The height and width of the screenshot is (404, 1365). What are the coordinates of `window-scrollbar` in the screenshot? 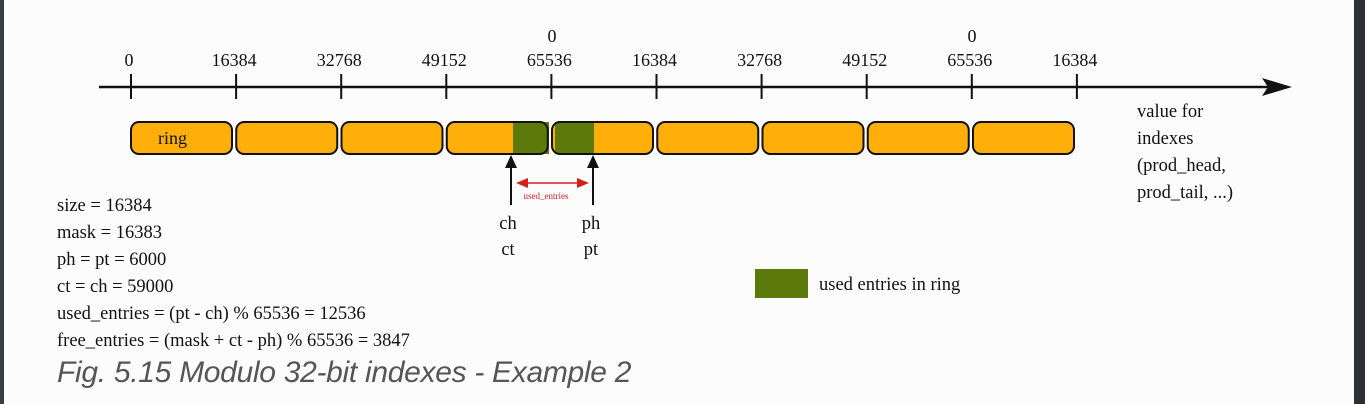 It's located at (1359, 202).